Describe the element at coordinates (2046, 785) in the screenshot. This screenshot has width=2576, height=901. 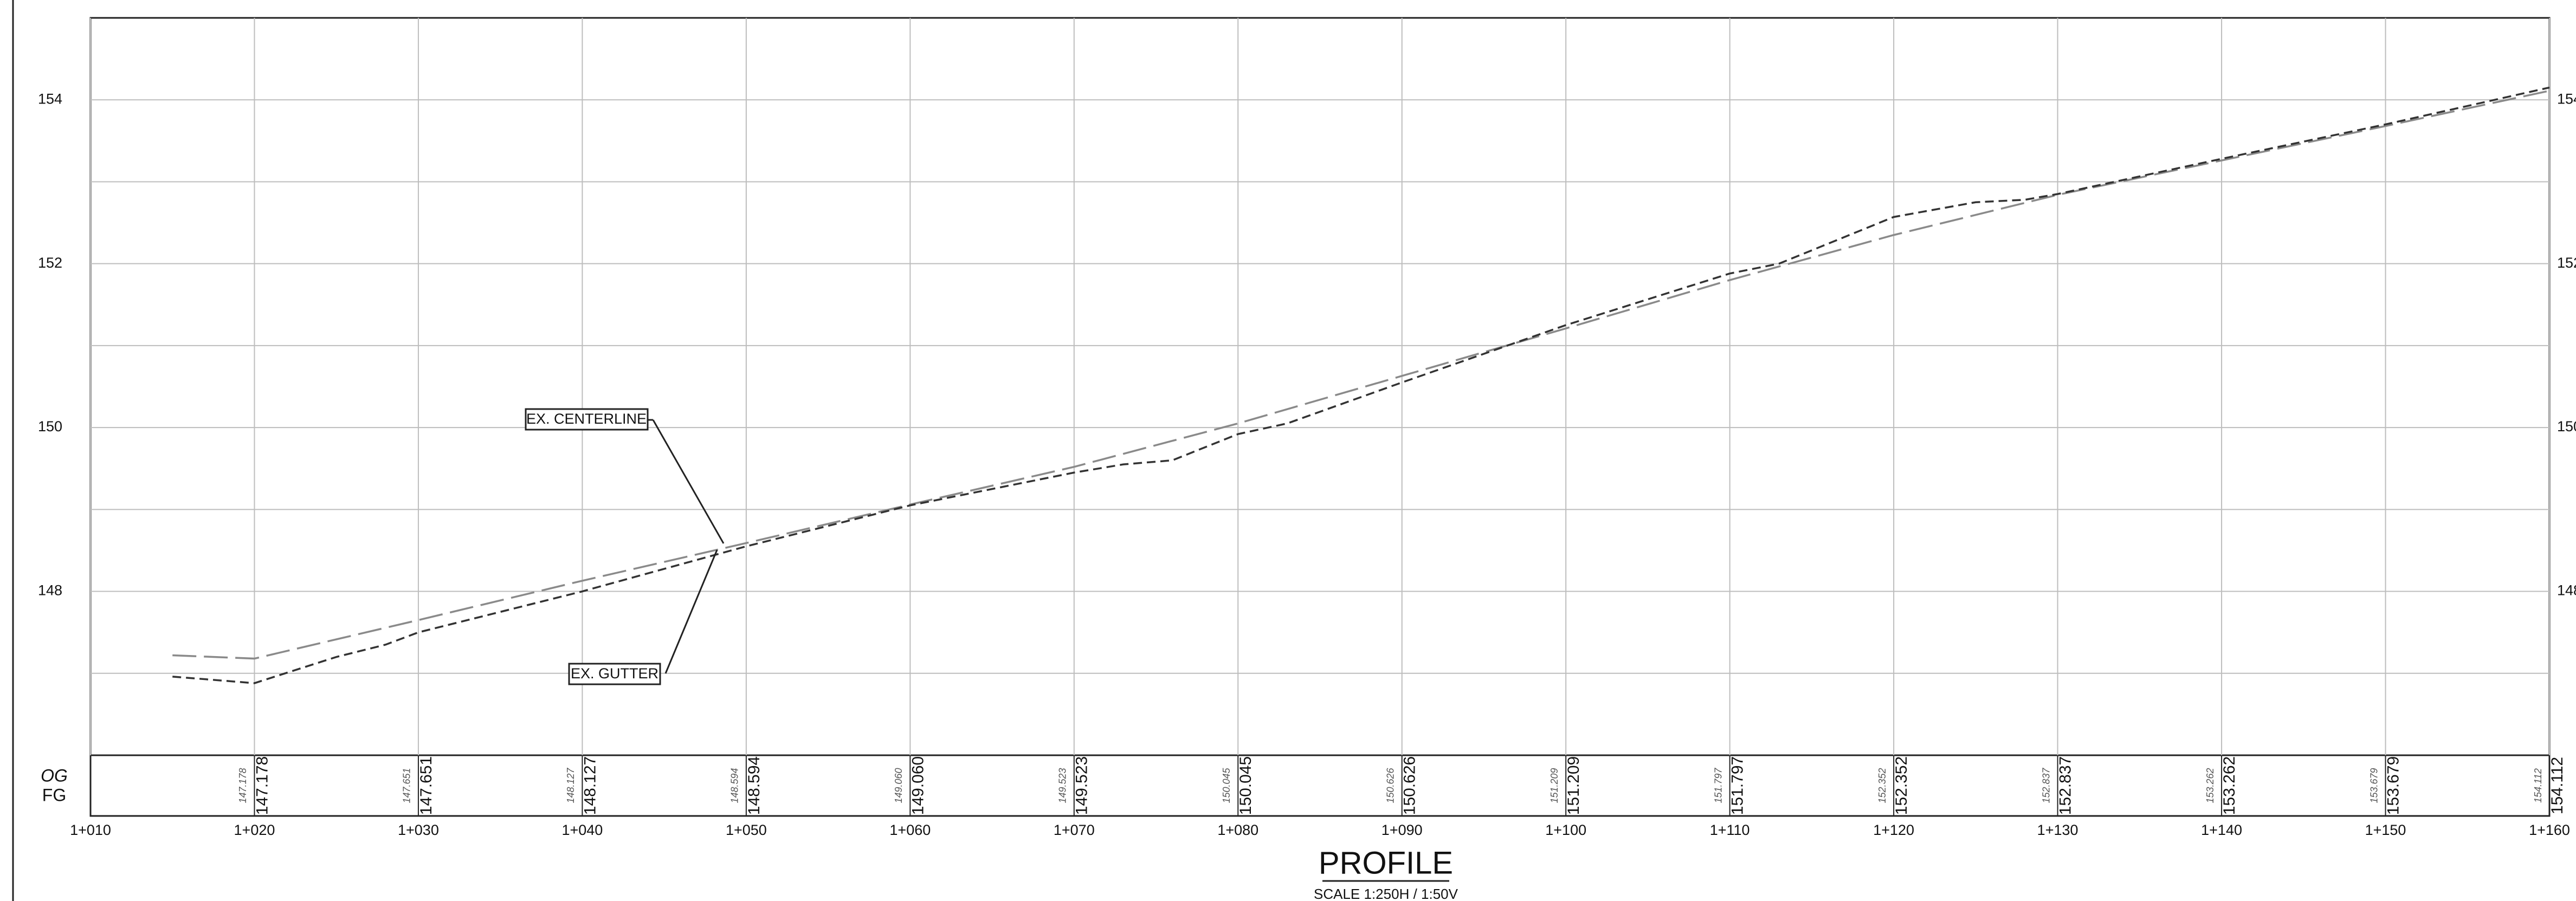
I see `og-value: 152.837` at that location.